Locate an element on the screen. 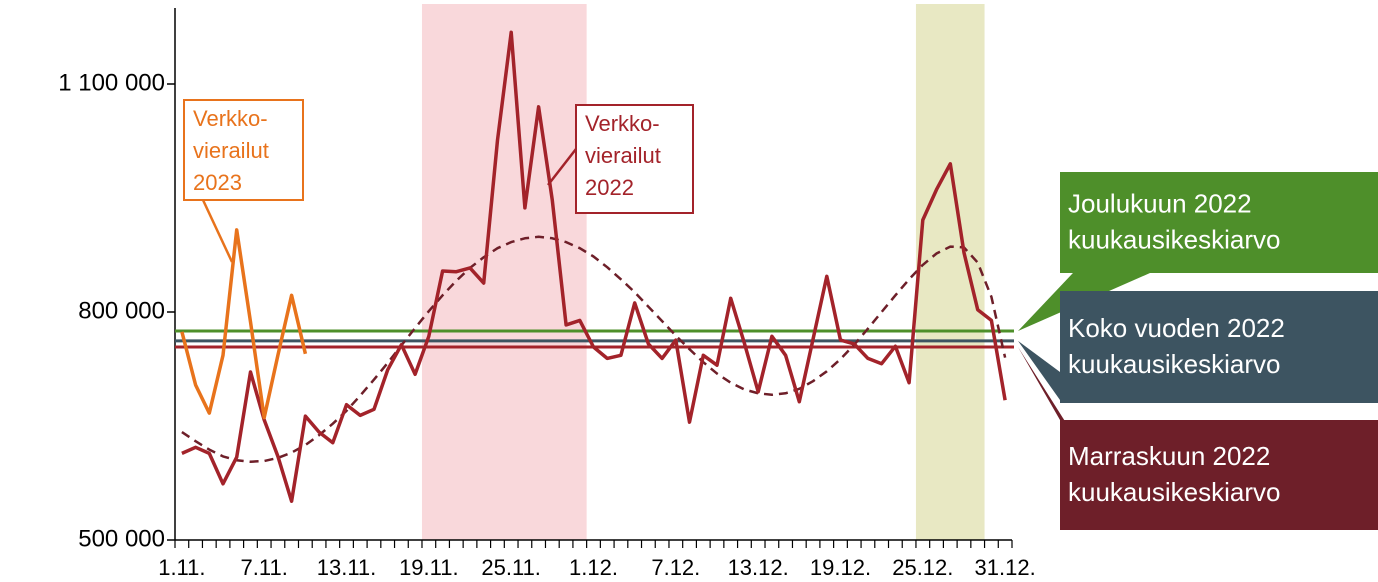 The width and height of the screenshot is (1378, 582). label-text: Joulukuun 2022 is located at coordinates (1160, 203).